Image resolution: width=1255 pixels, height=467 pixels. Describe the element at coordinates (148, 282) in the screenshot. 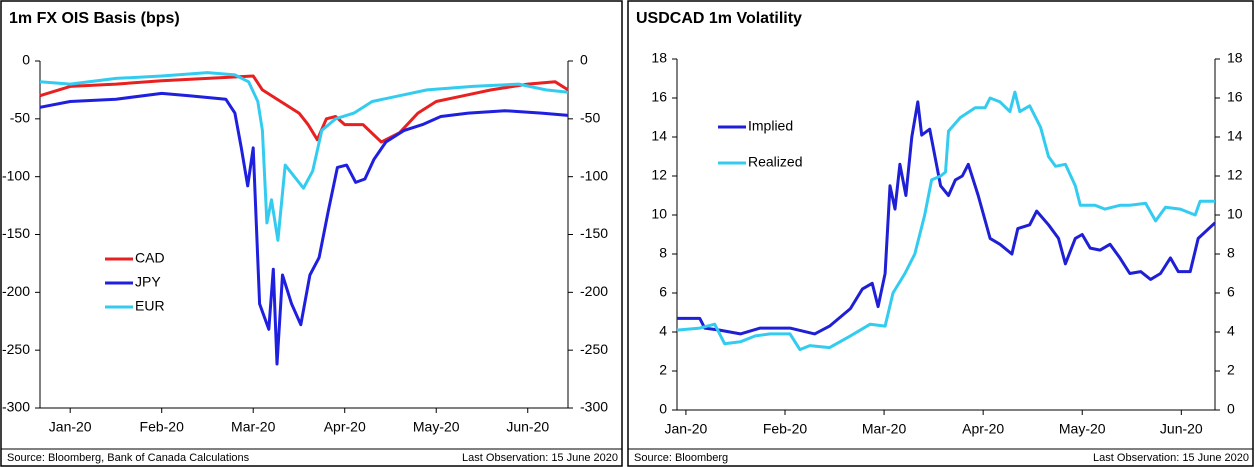

I see `legend-label: JPY` at that location.